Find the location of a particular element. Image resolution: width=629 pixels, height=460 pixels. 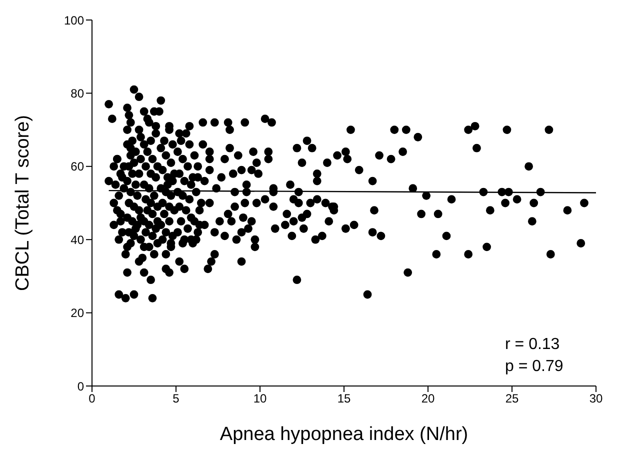

x-tick-label: 30 is located at coordinates (596, 399).